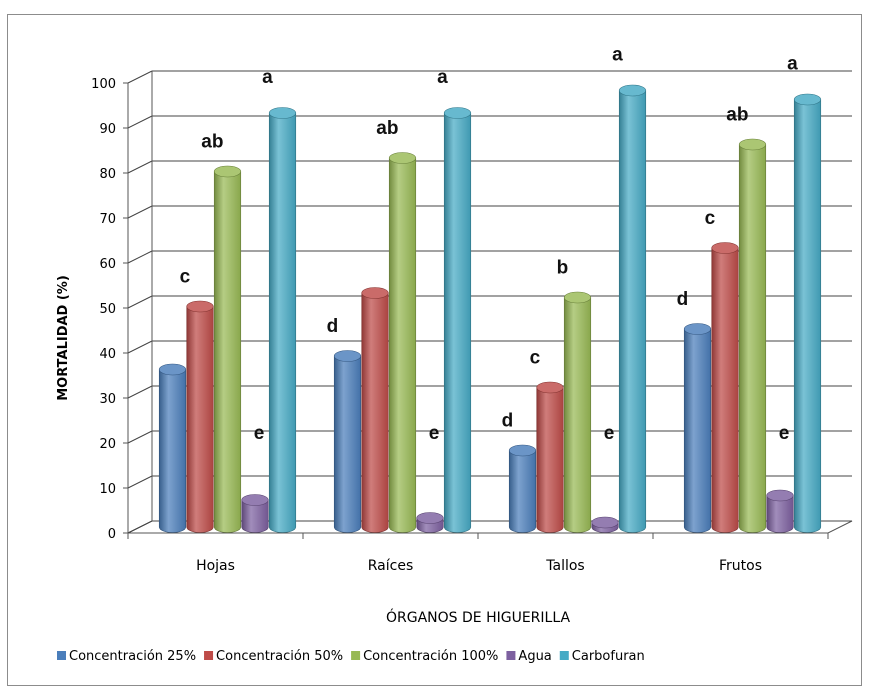 The image size is (873, 695). What do you see at coordinates (112, 534) in the screenshot?
I see `y-tick-label: 0` at bounding box center [112, 534].